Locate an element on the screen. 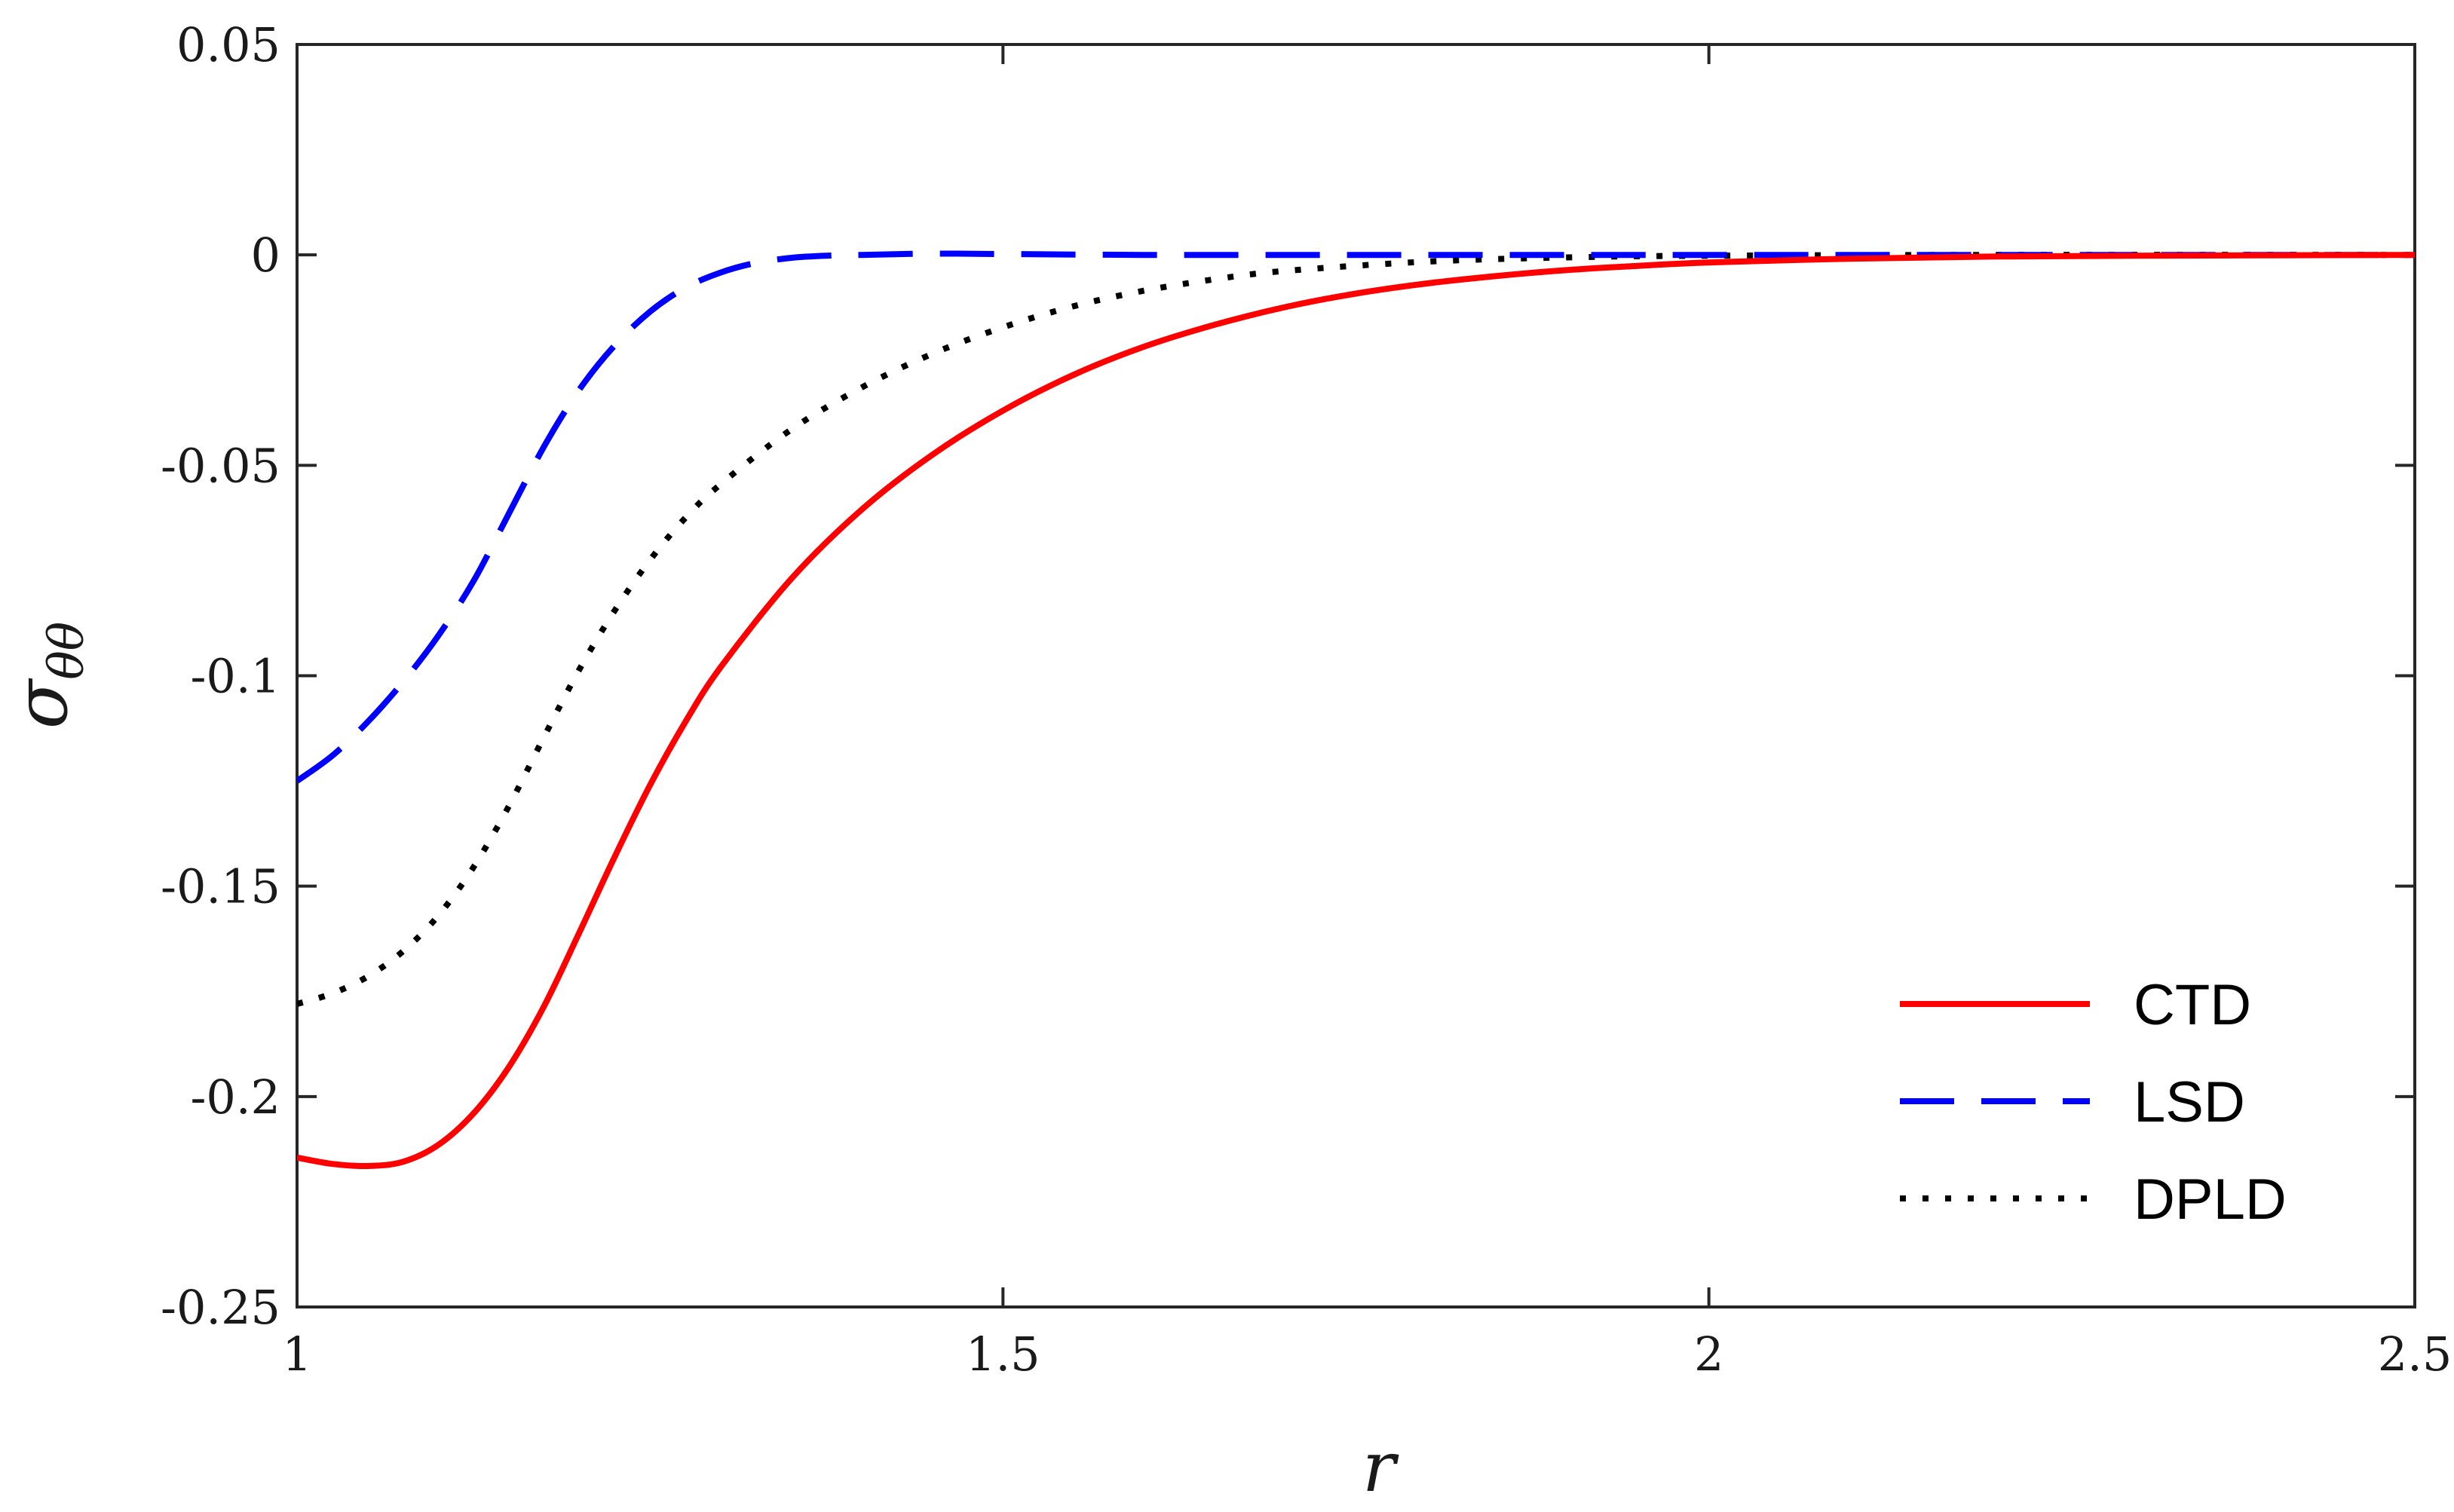 Image resolution: width=2454 pixels, height=1512 pixels. y-axis-label-subscript: θθ is located at coordinates (67, 651).